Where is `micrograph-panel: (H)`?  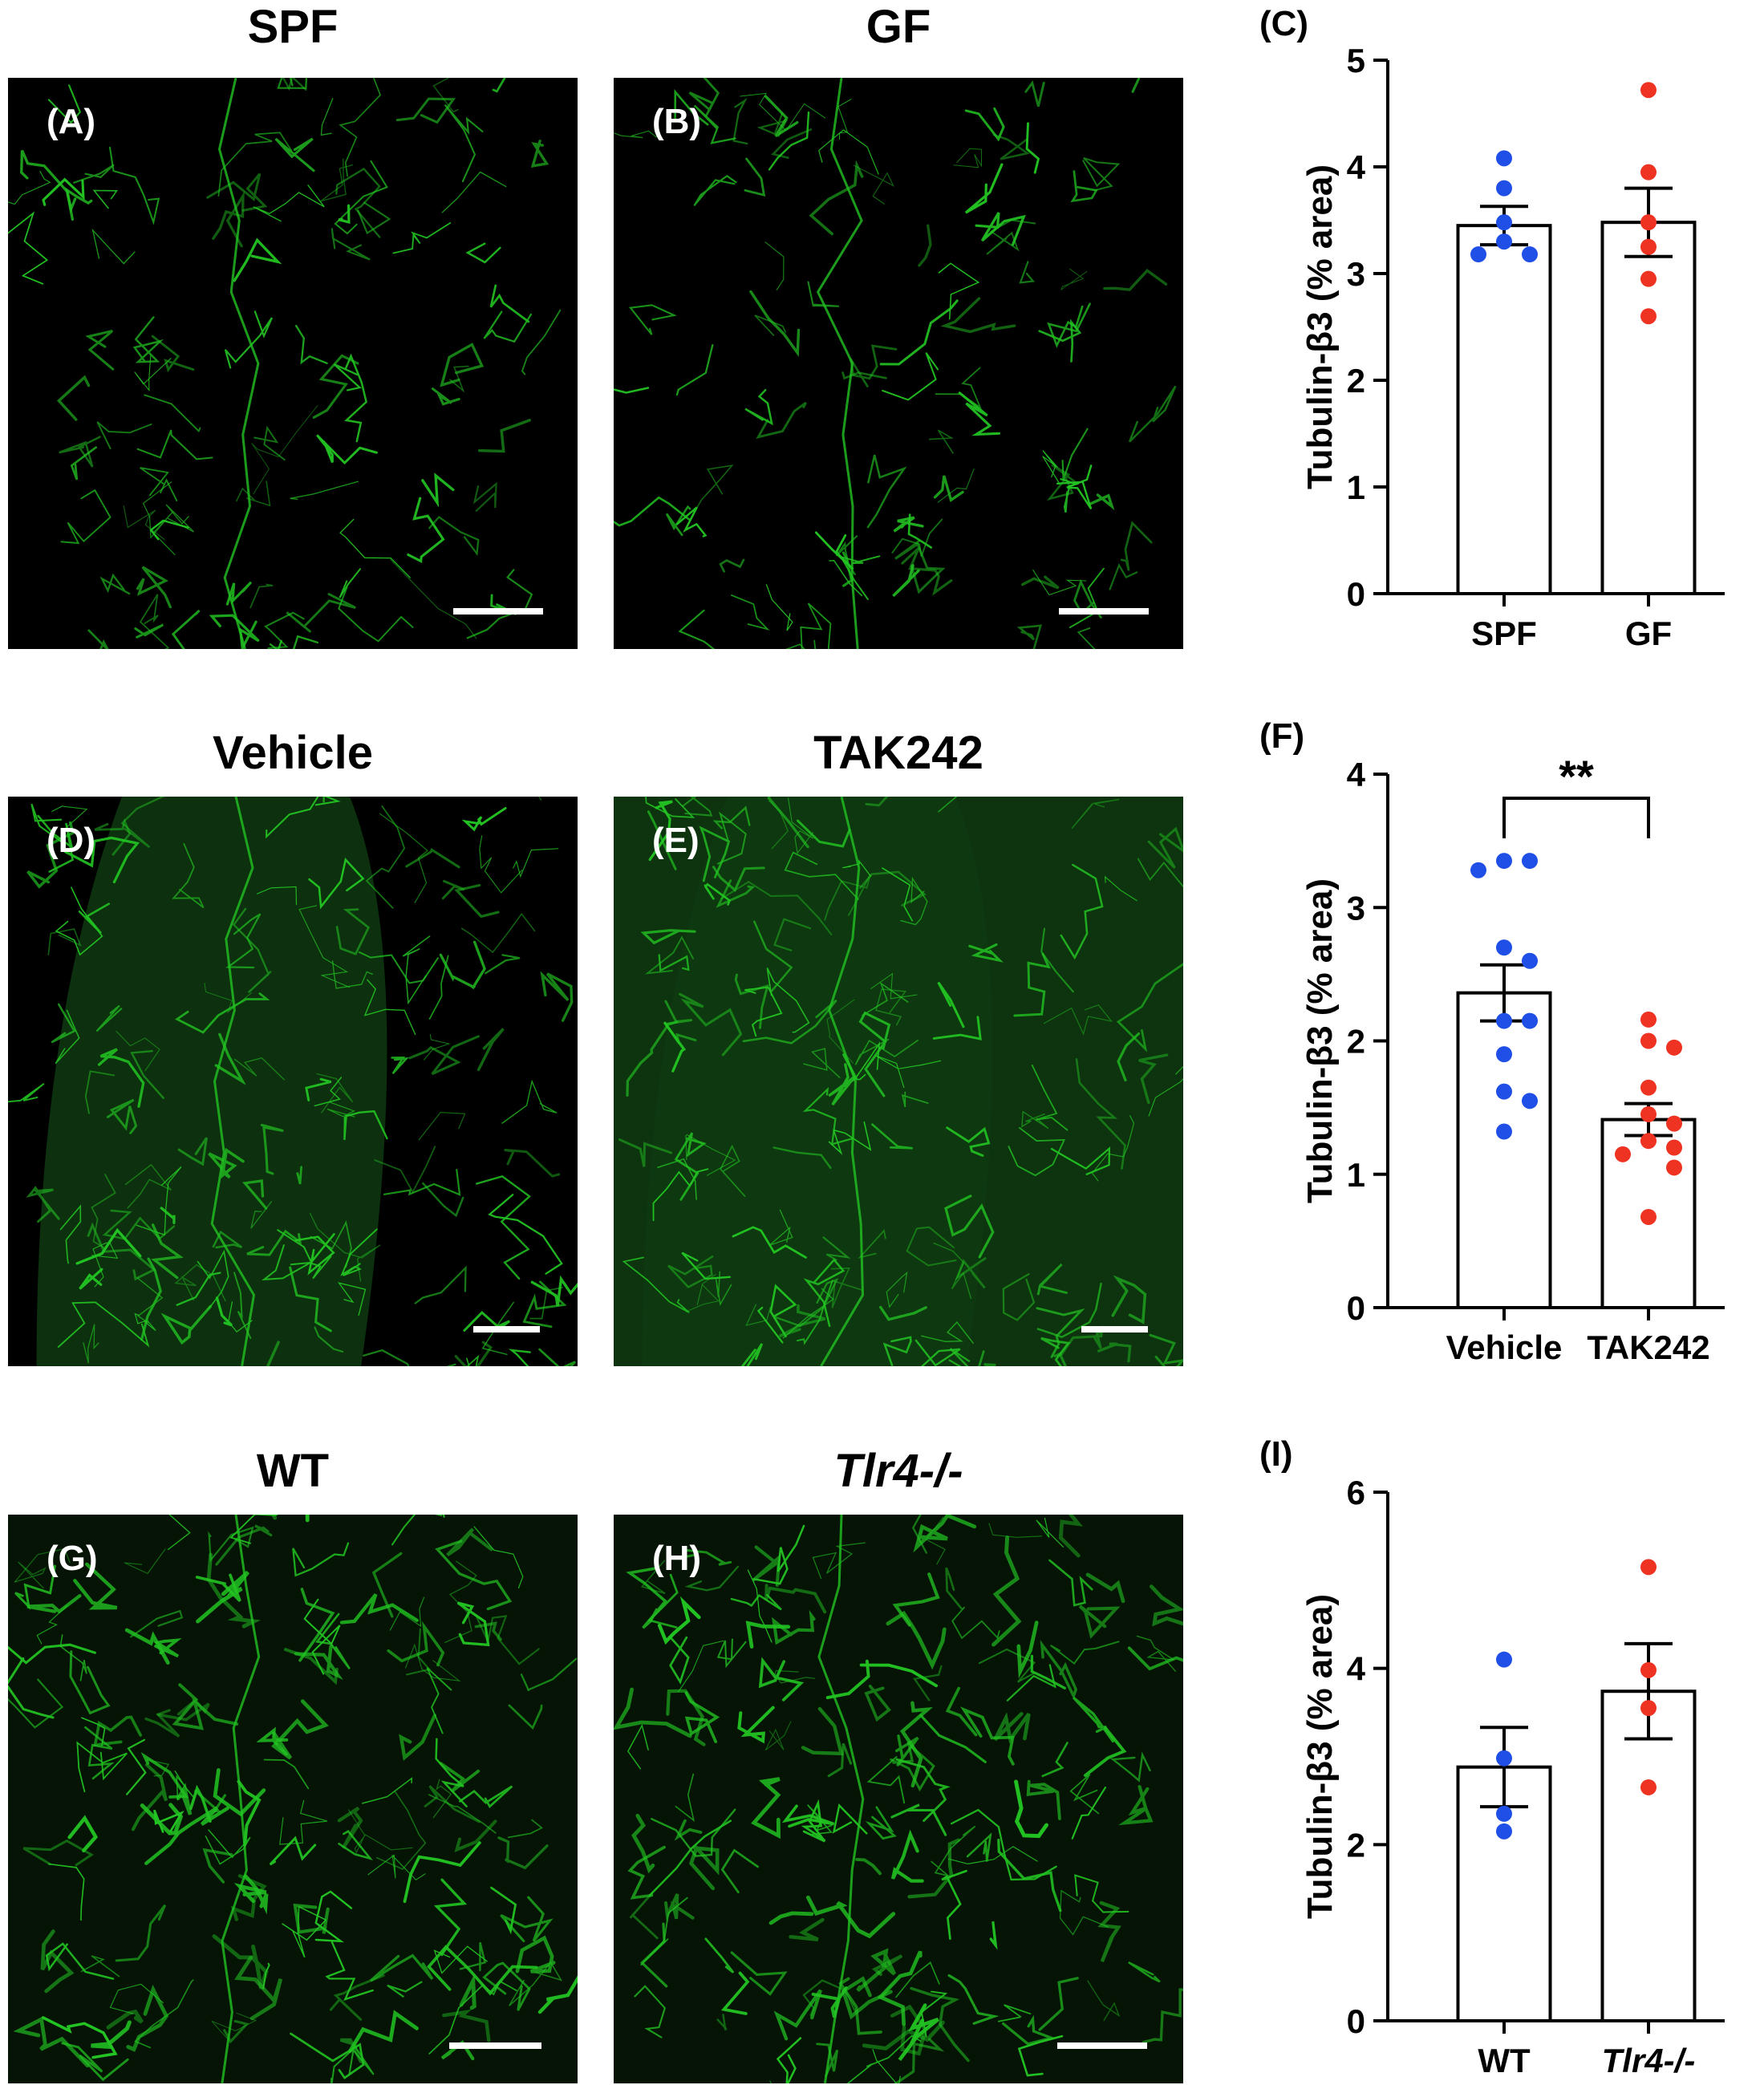
micrograph-panel: (H) is located at coordinates (899, 1799).